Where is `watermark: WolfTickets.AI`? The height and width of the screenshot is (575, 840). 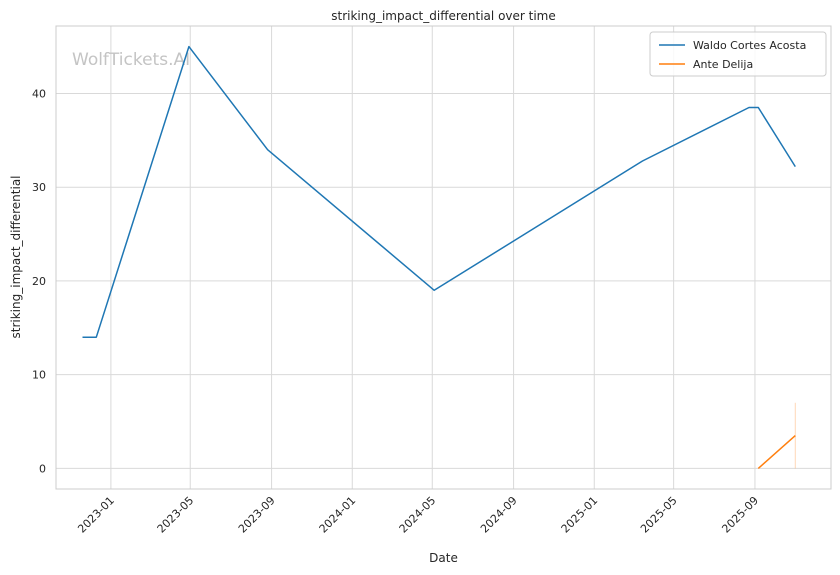
watermark: WolfTickets.AI is located at coordinates (131, 60).